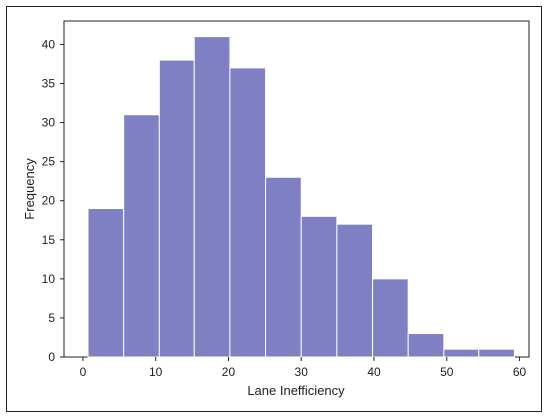  I want to click on x-tick-label-20: 20, so click(229, 372).